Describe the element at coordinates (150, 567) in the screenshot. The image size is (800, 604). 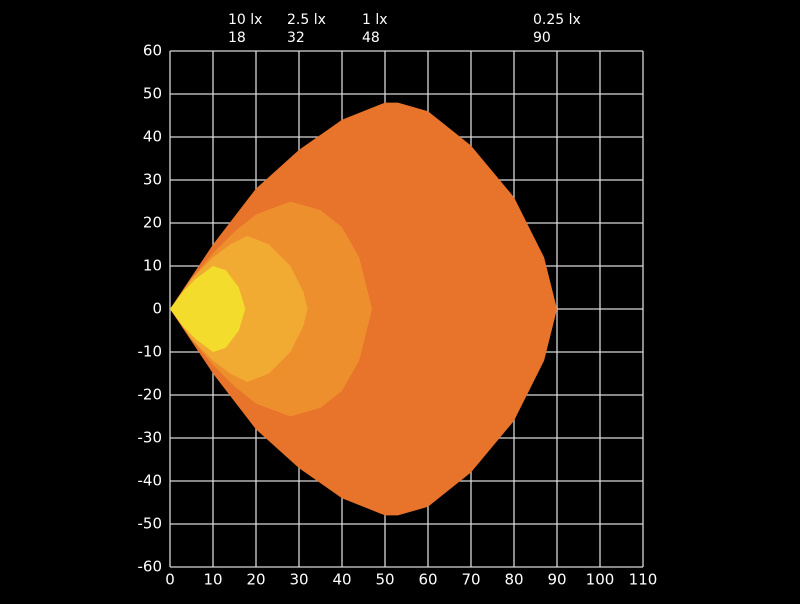
I see `y-tick-label: -60` at that location.